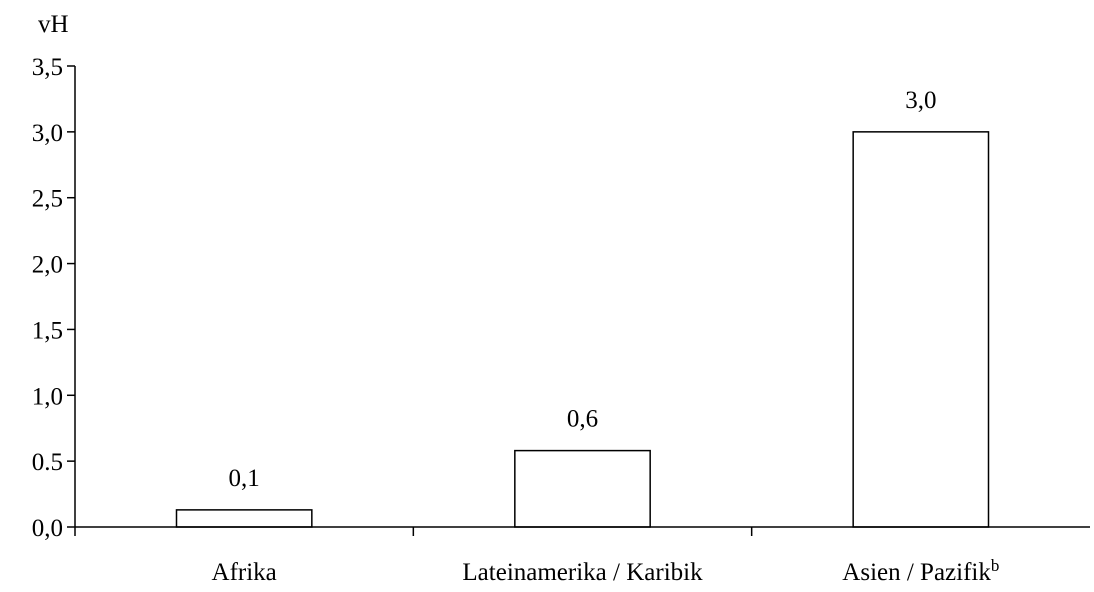 This screenshot has height=592, width=1094. I want to click on y-axis-ticks: 0,0 0.5 1,0 1,5 2,0 2,5 3,0 3,5, so click(54, 298).